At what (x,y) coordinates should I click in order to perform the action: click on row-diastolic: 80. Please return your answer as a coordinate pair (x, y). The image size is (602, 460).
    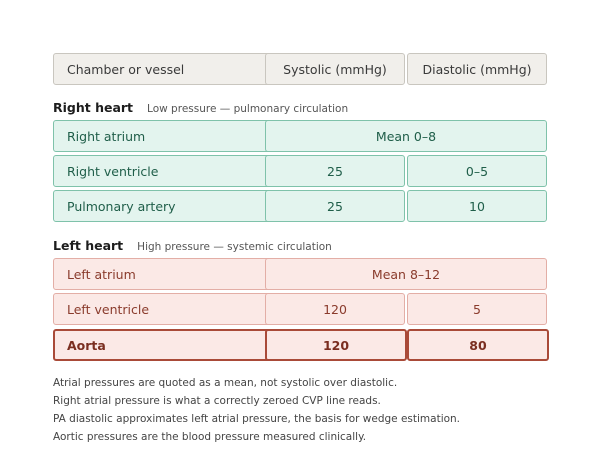
    Looking at the image, I should click on (478, 345).